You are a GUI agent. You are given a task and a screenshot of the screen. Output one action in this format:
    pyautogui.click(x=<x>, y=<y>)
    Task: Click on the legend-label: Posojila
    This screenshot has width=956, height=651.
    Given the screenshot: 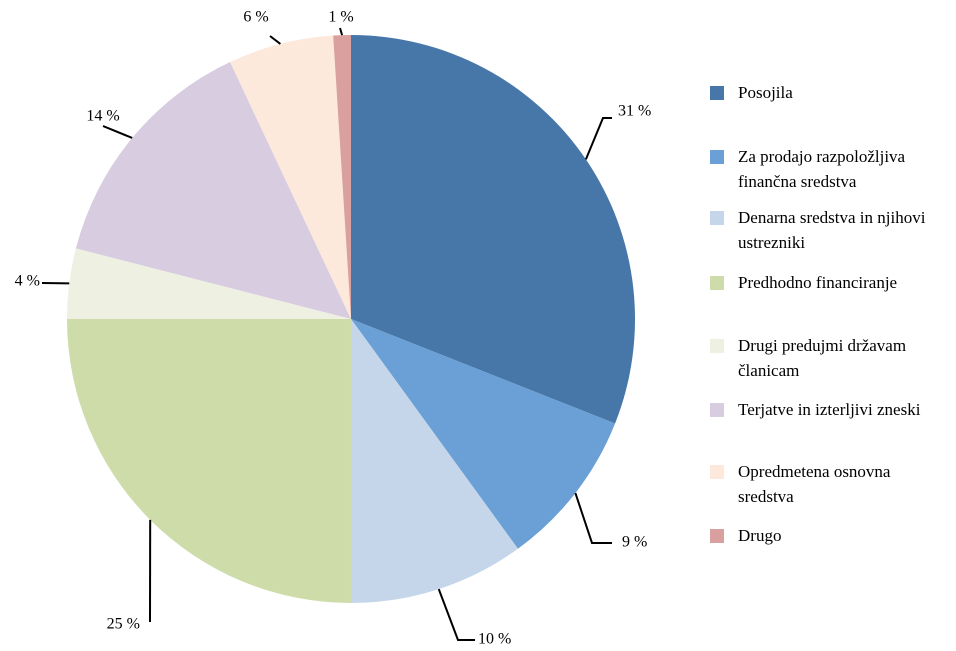 What is the action you would take?
    pyautogui.click(x=765, y=92)
    